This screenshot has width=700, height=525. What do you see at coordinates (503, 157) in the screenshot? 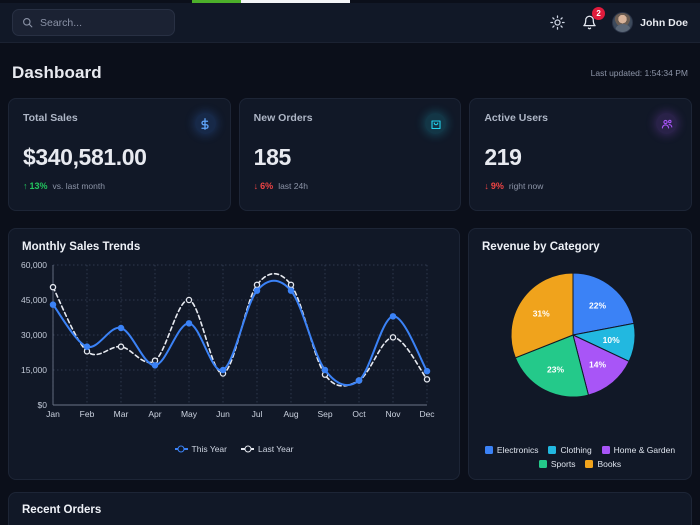
I see `stat-value: 219` at bounding box center [503, 157].